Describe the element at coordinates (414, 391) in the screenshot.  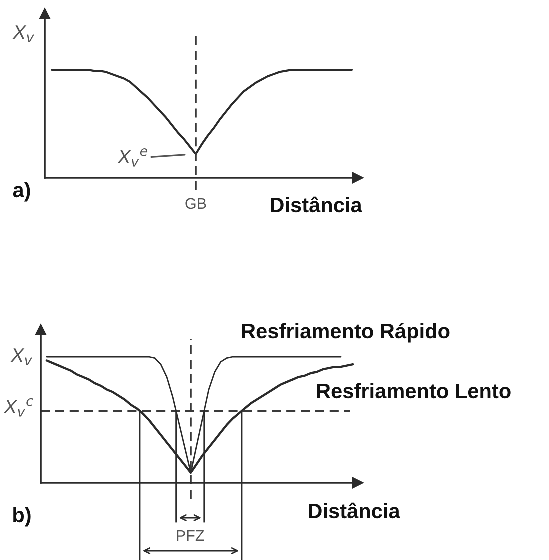
I see `series-label: Resfriamento Lento` at that location.